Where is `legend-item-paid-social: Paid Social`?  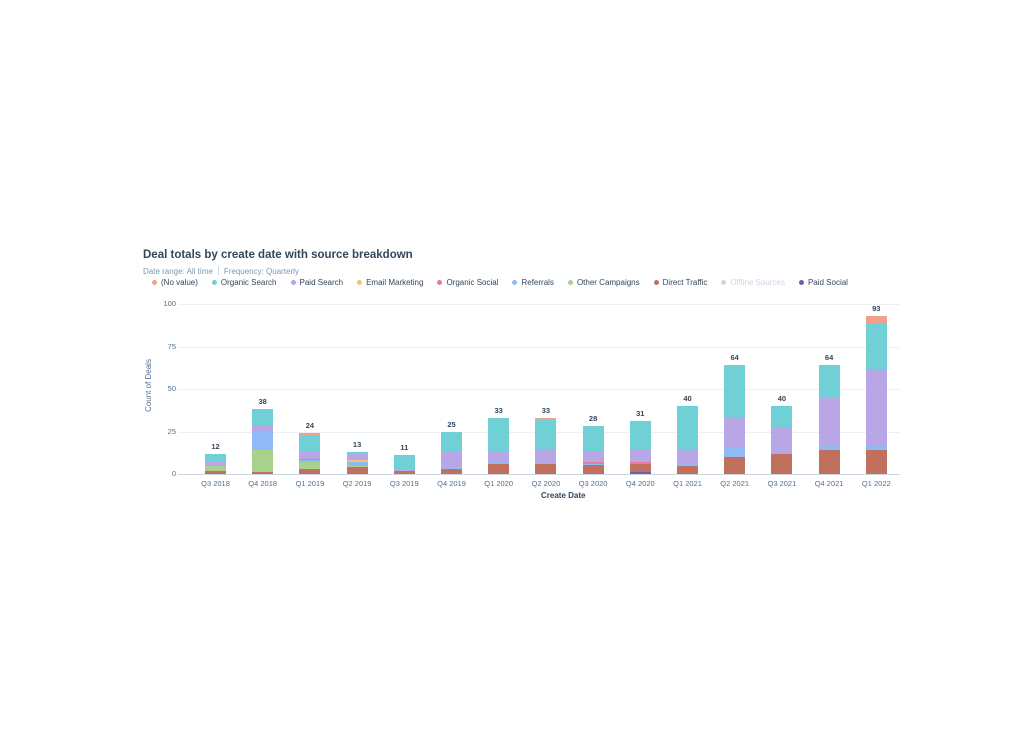
legend-item-paid-social: Paid Social is located at coordinates (823, 282).